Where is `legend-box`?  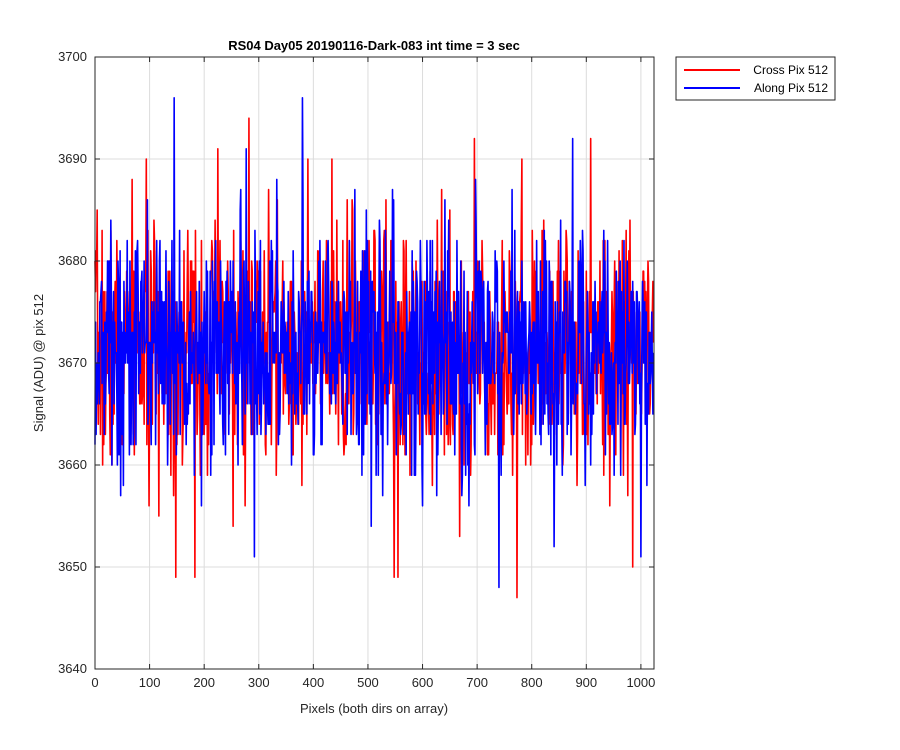 legend-box is located at coordinates (755, 78).